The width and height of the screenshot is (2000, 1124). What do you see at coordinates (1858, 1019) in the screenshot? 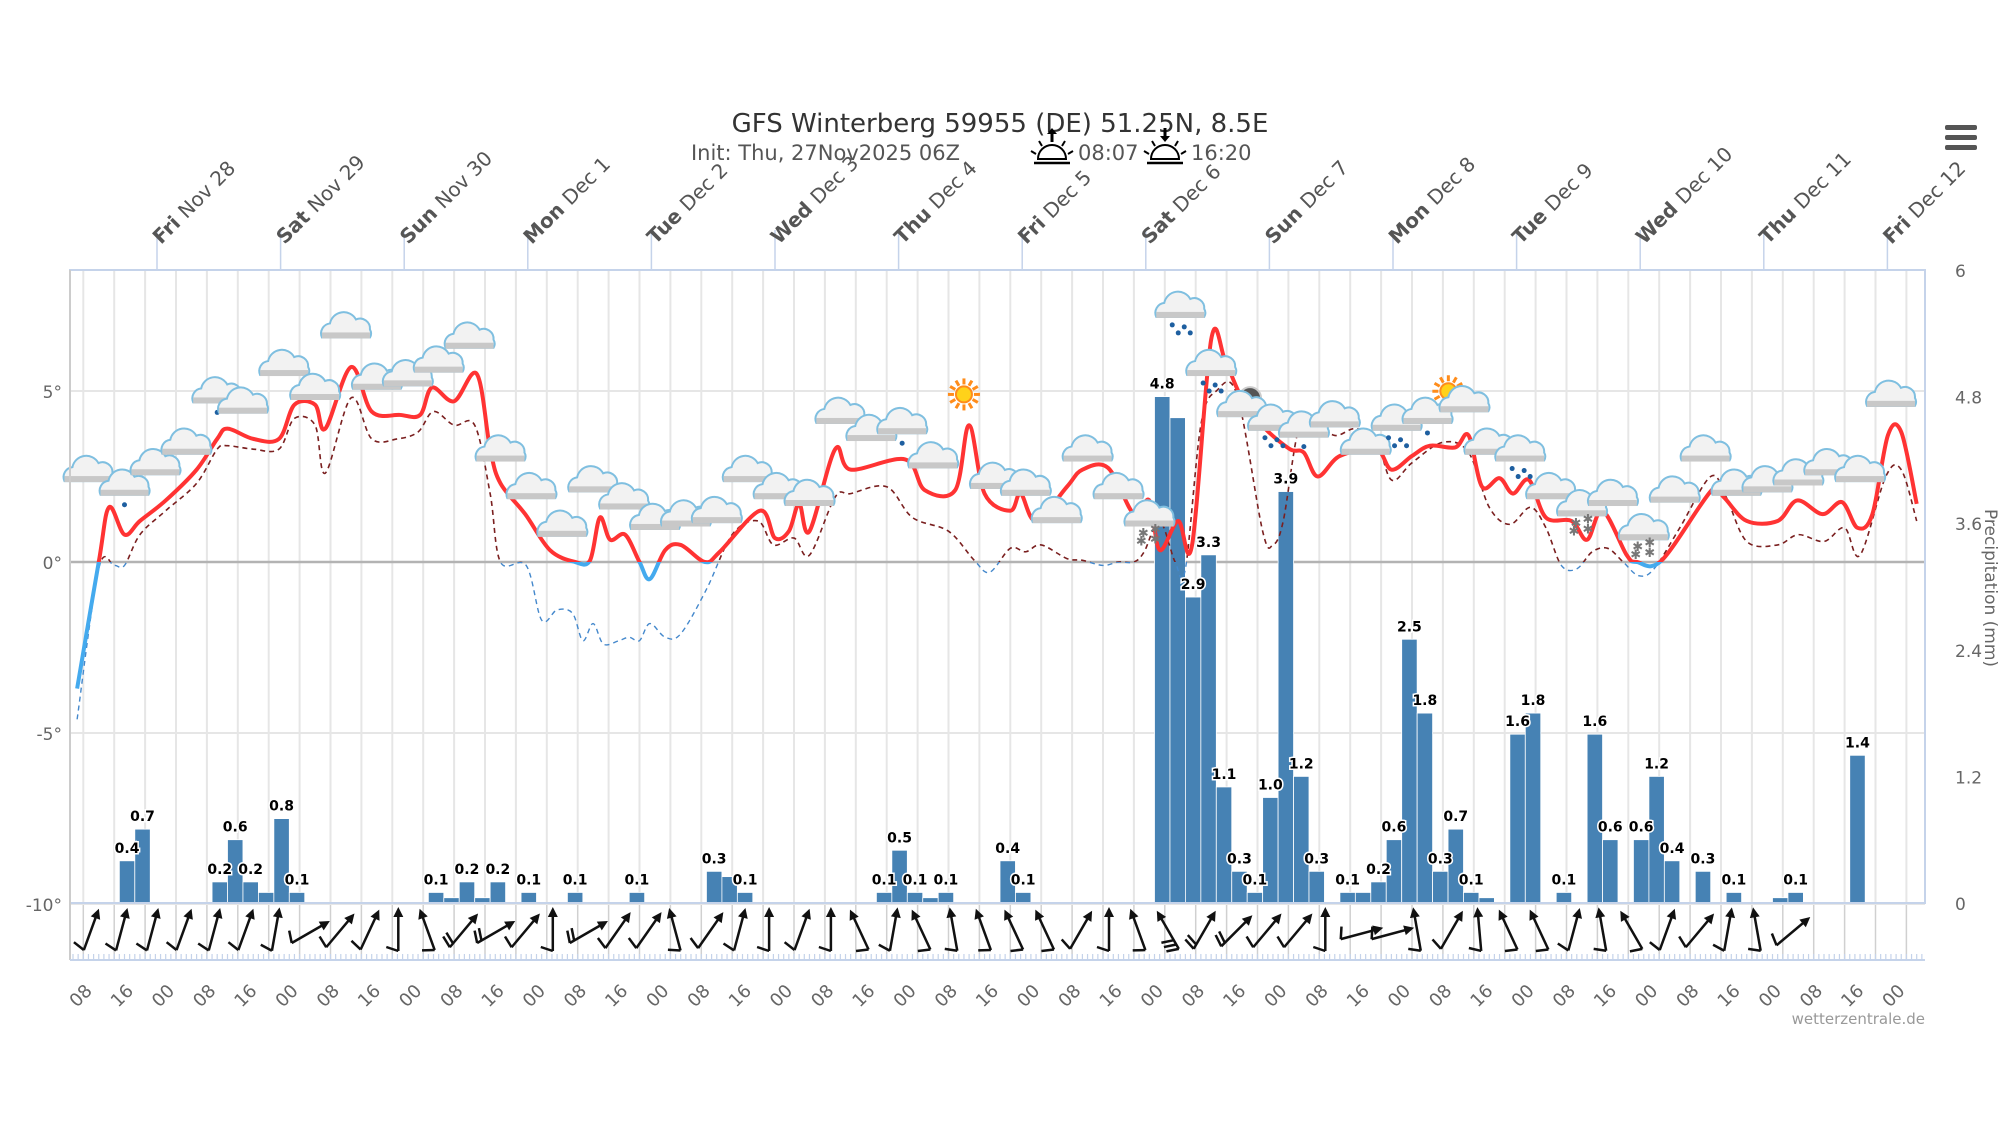
I see `credit-link: wetterzentrale.de` at bounding box center [1858, 1019].